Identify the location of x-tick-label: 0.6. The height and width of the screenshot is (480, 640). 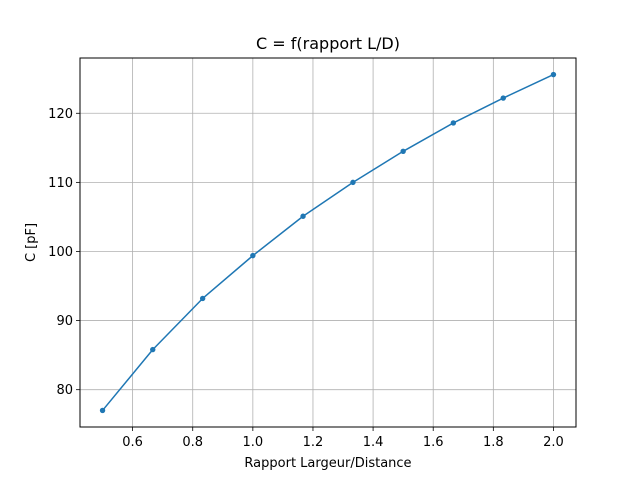
(132, 442).